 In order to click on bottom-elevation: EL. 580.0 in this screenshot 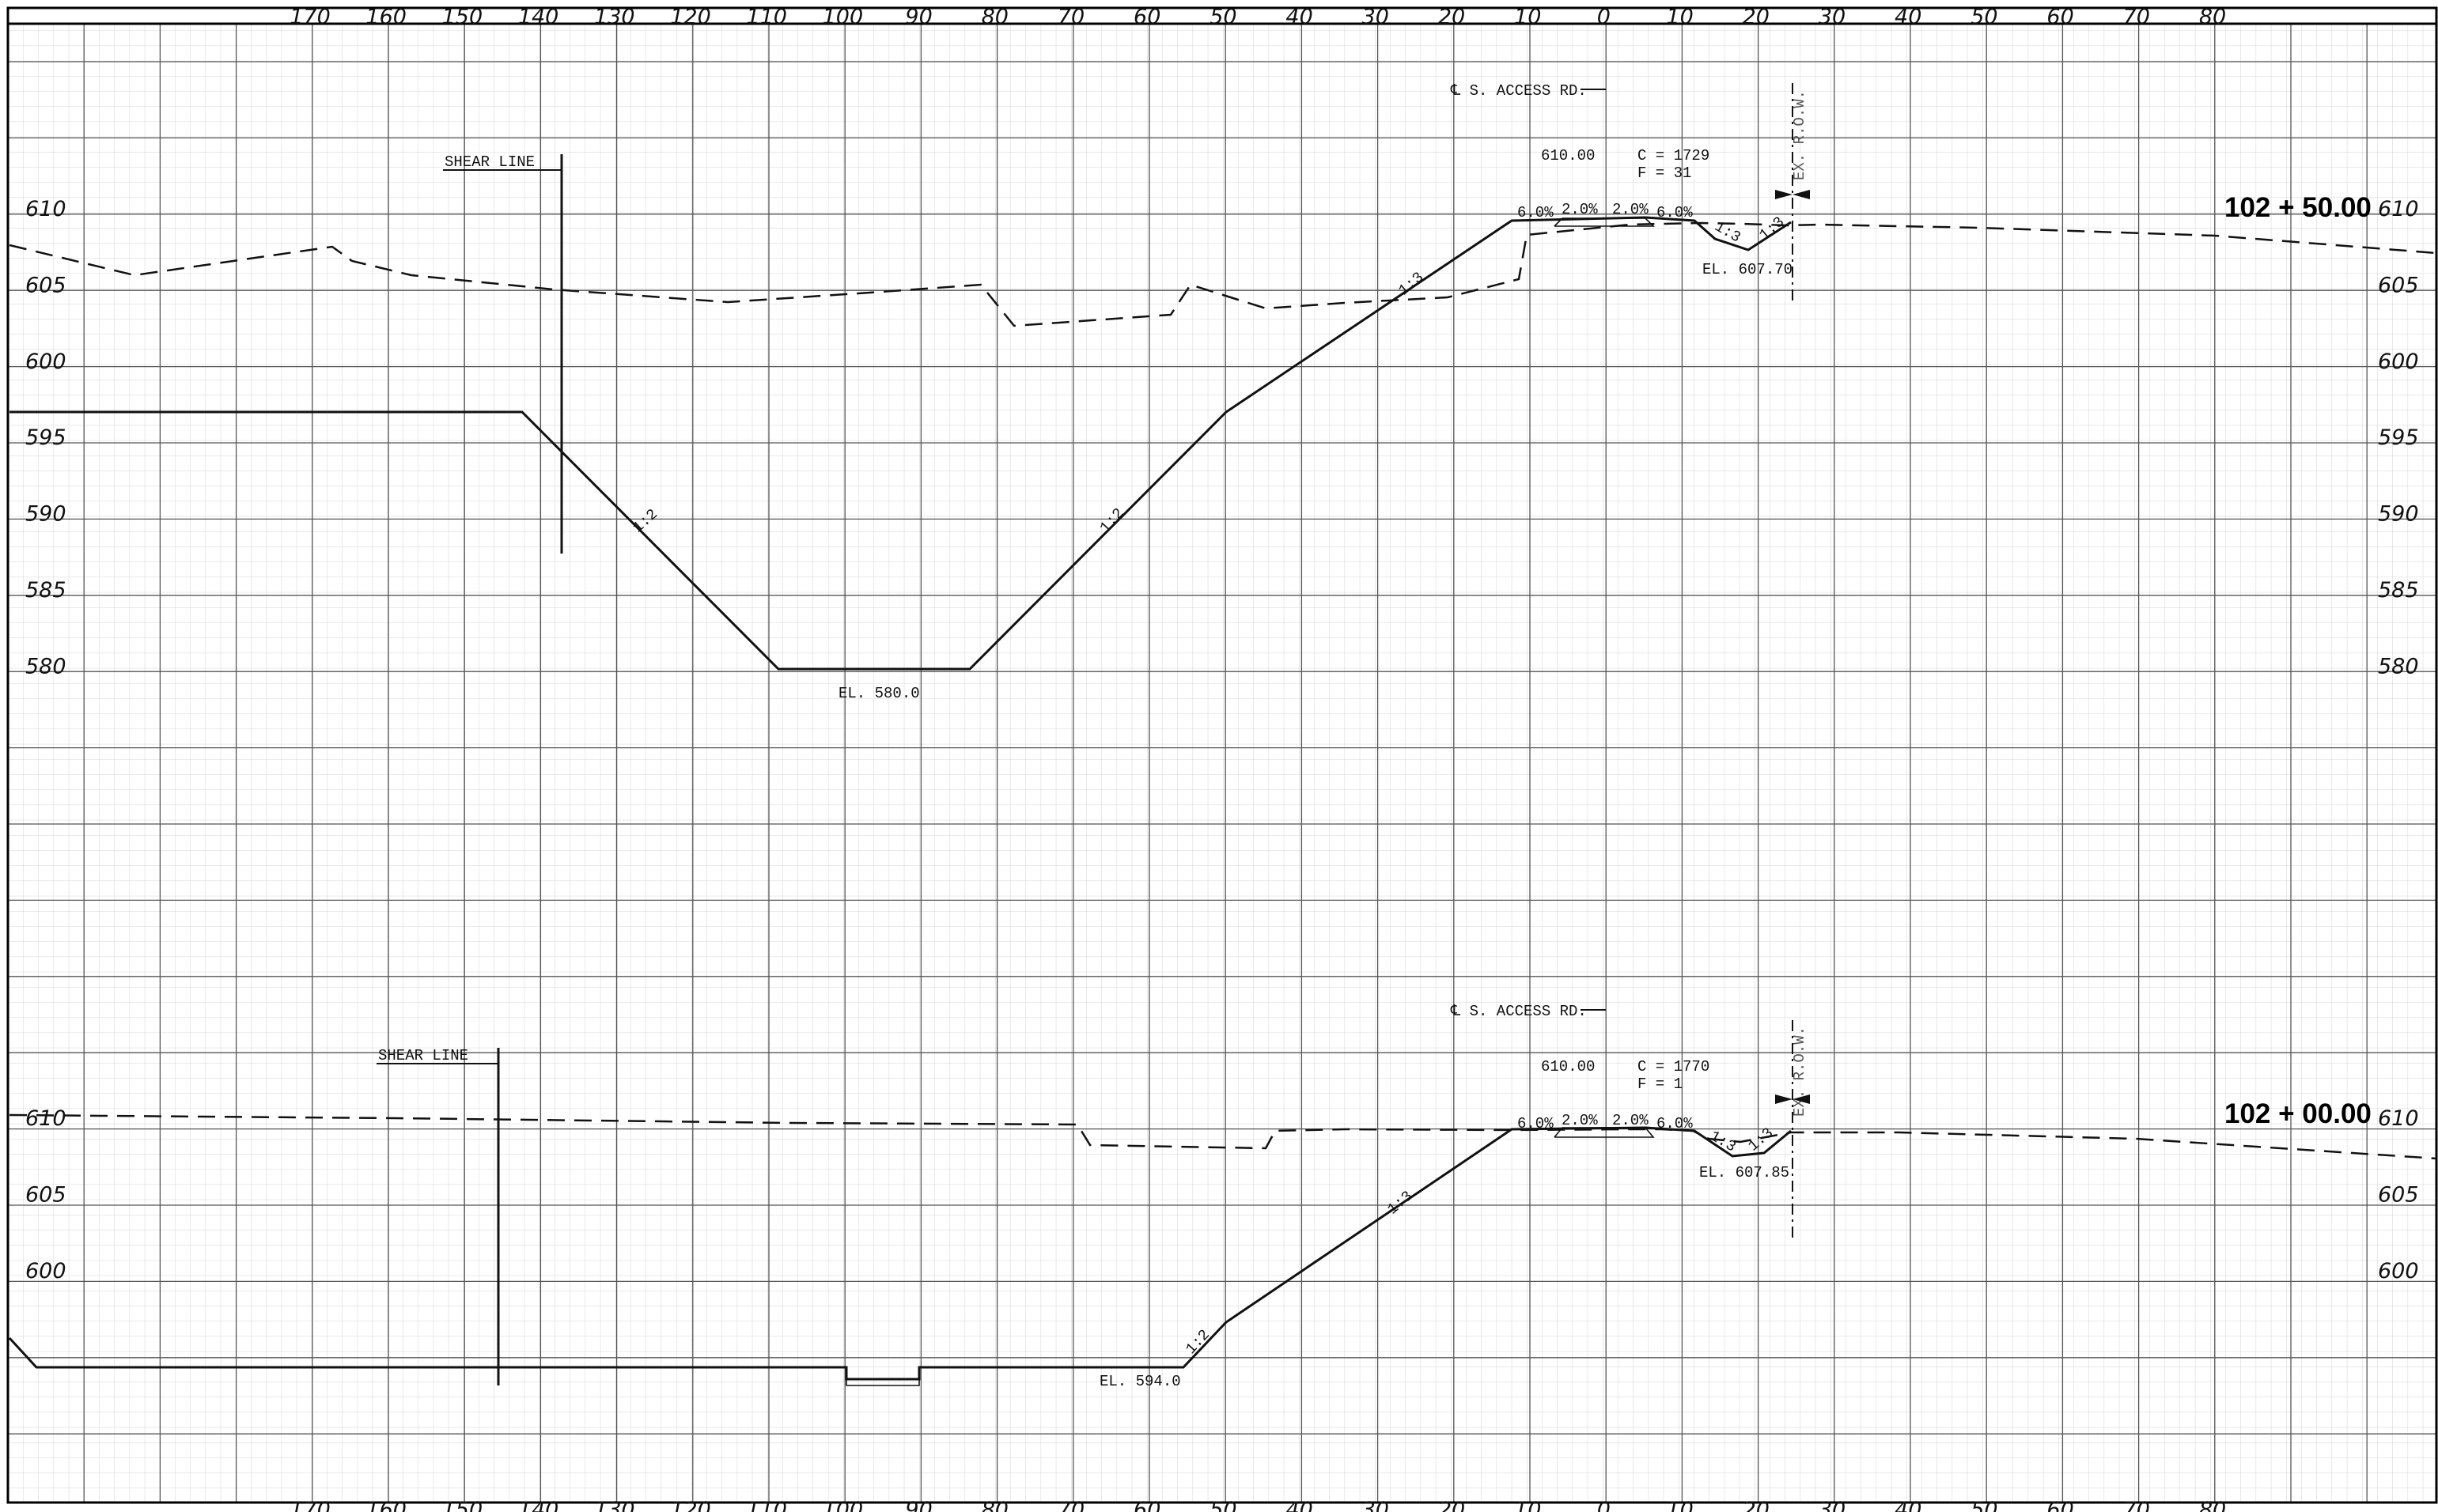, I will do `click(879, 693)`.